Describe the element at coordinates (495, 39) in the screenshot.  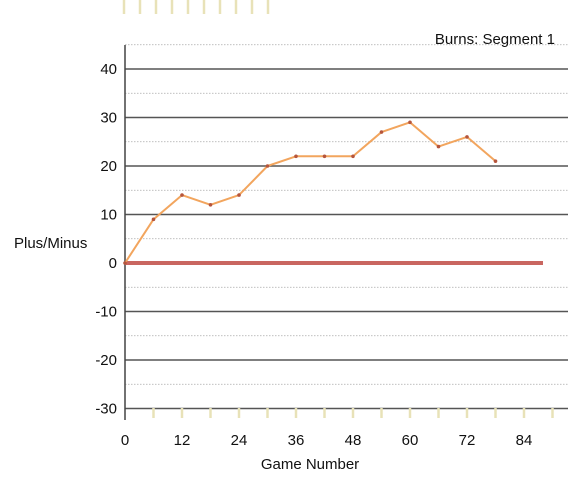
I see `chart-title: Burns: Segment 1` at that location.